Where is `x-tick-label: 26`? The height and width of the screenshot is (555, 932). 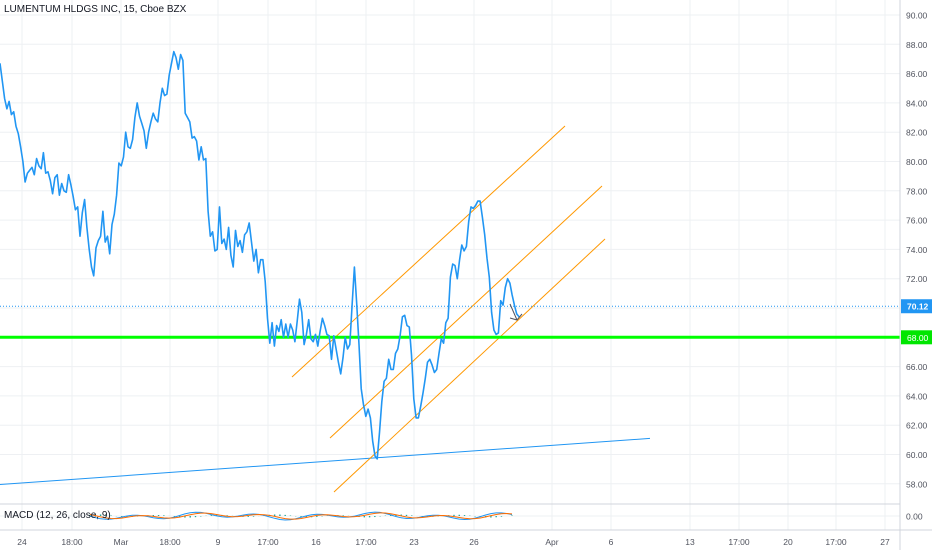 x-tick-label: 26 is located at coordinates (474, 542).